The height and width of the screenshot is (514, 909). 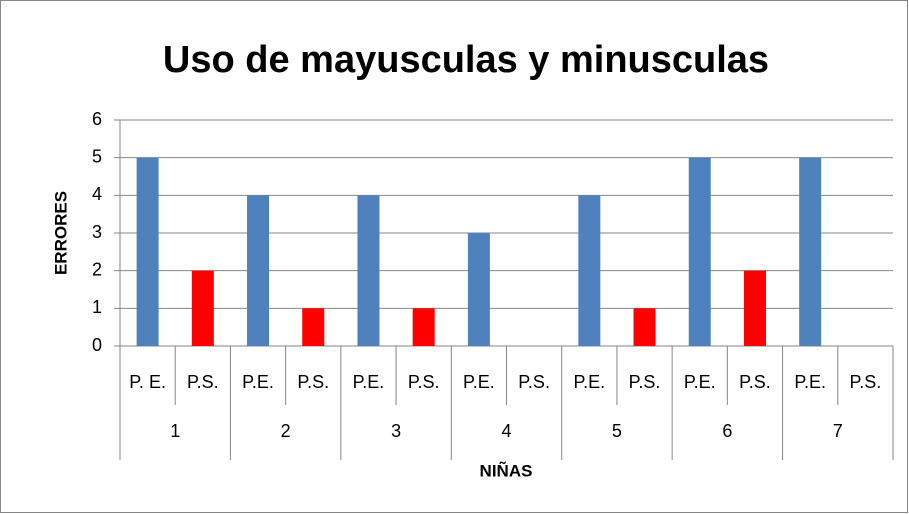 I want to click on group-label: 4, so click(x=506, y=431).